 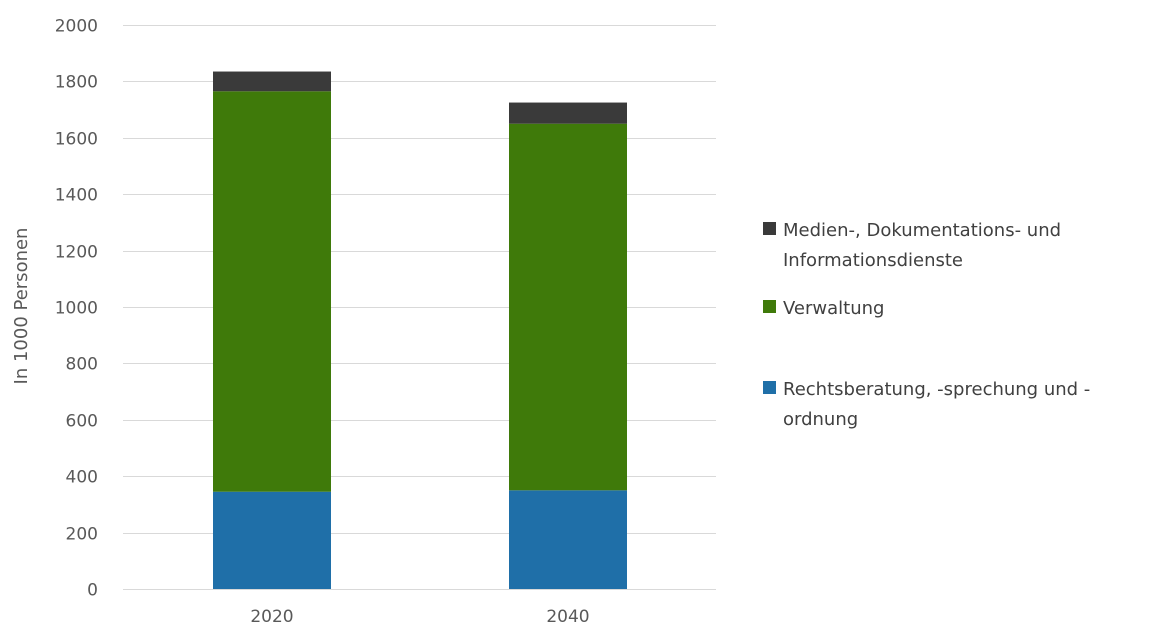 What do you see at coordinates (82, 422) in the screenshot?
I see `y-tick-label: 600` at bounding box center [82, 422].